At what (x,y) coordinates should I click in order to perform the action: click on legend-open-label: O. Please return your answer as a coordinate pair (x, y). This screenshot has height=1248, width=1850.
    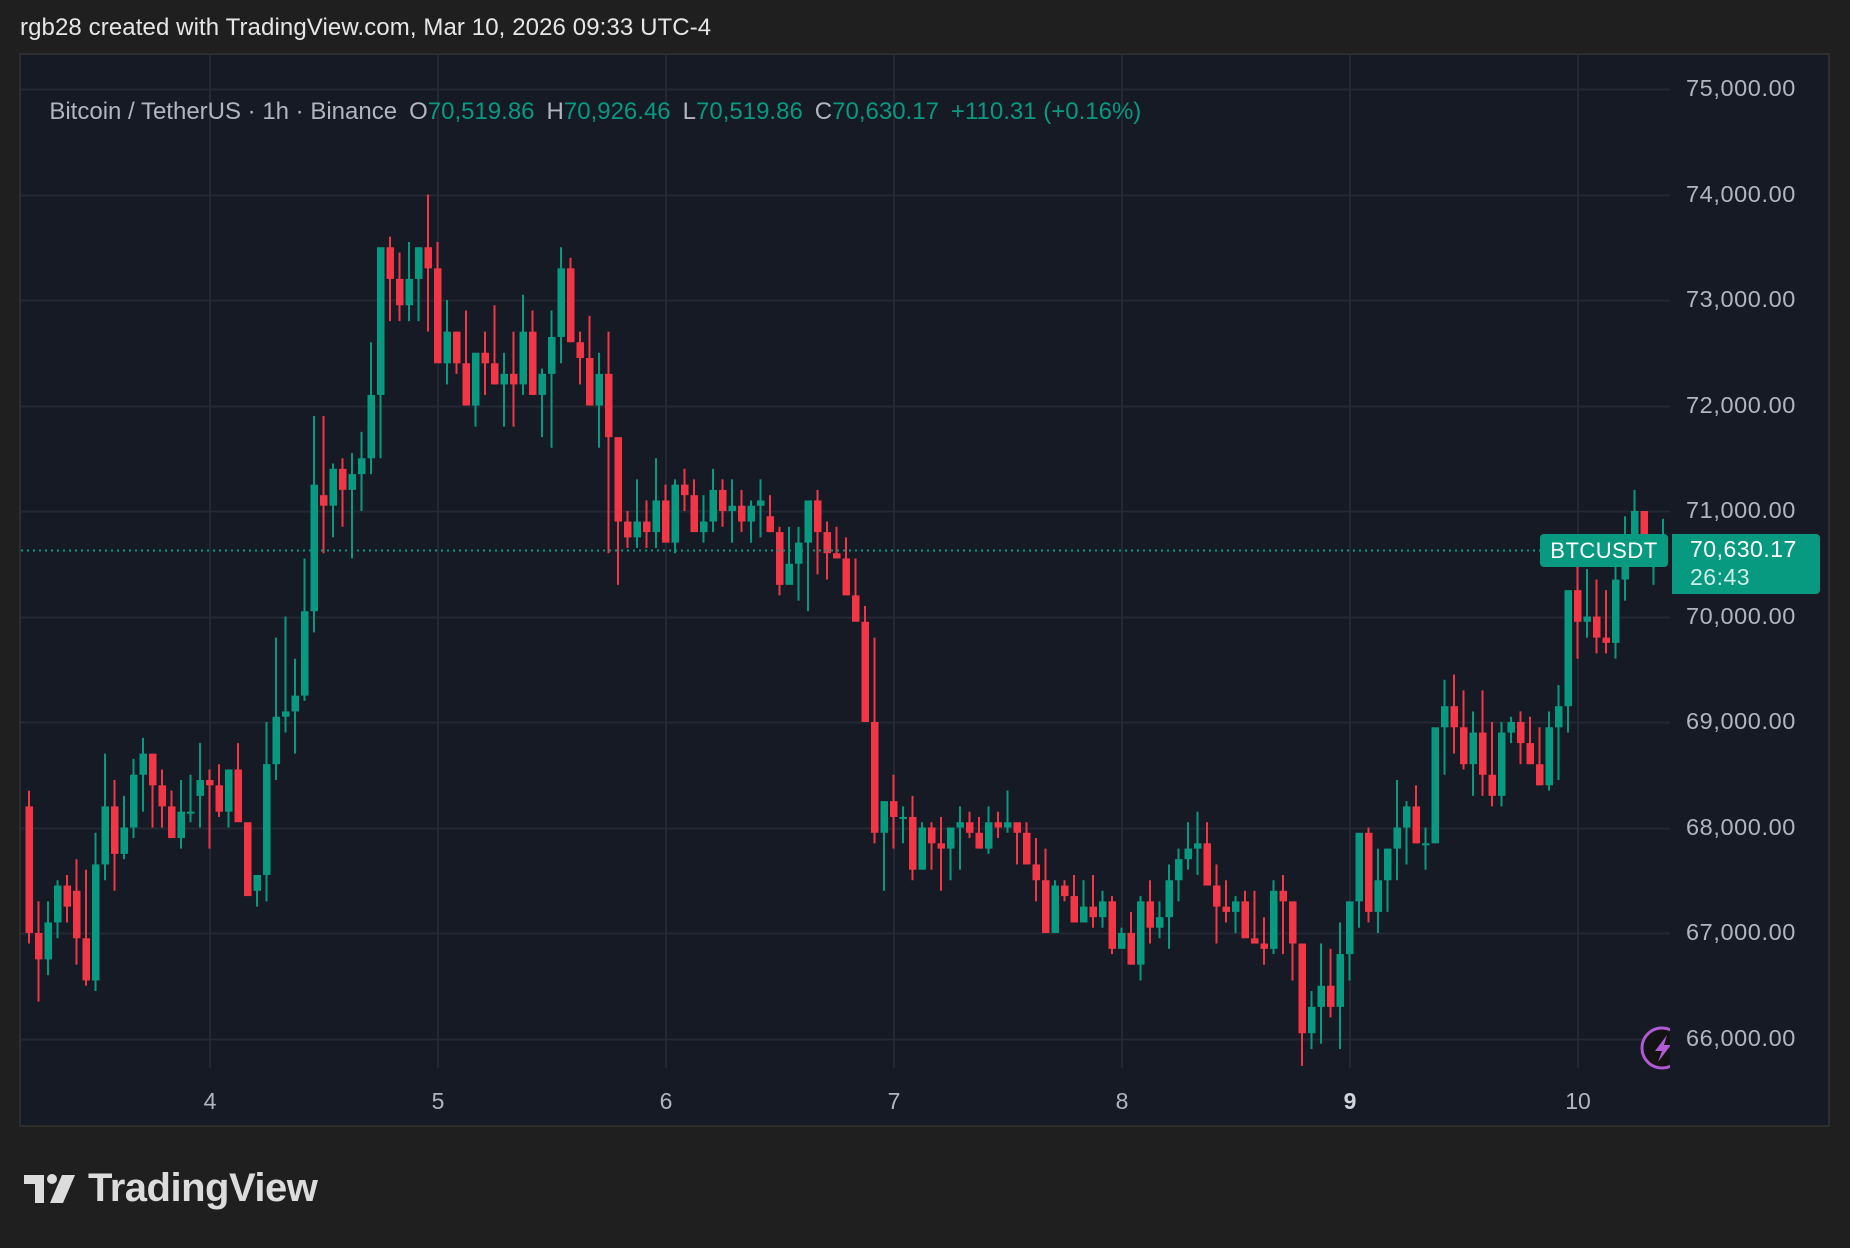
    Looking at the image, I should click on (418, 111).